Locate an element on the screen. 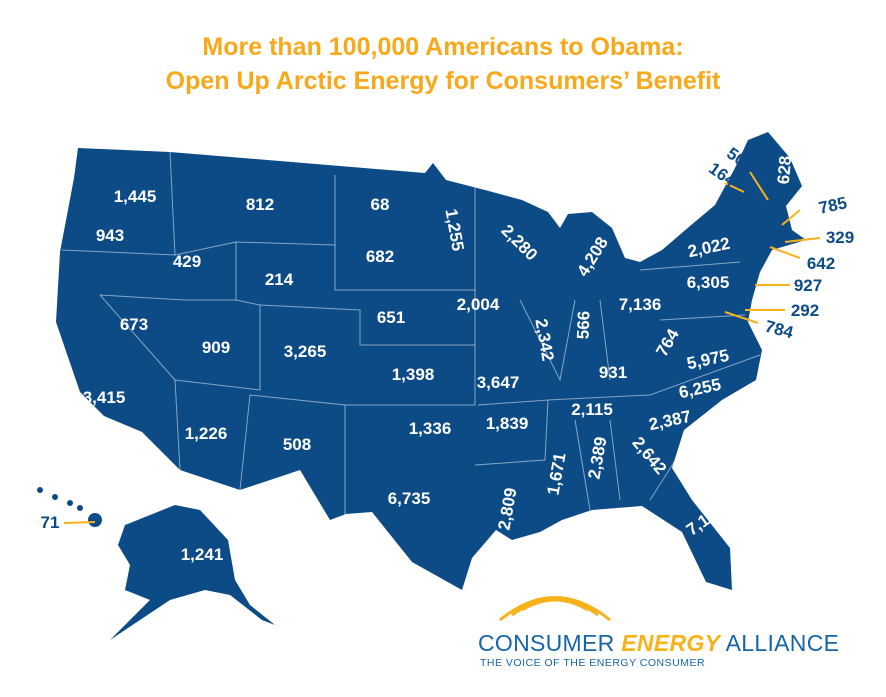  state-value-in: 566 is located at coordinates (583, 325).